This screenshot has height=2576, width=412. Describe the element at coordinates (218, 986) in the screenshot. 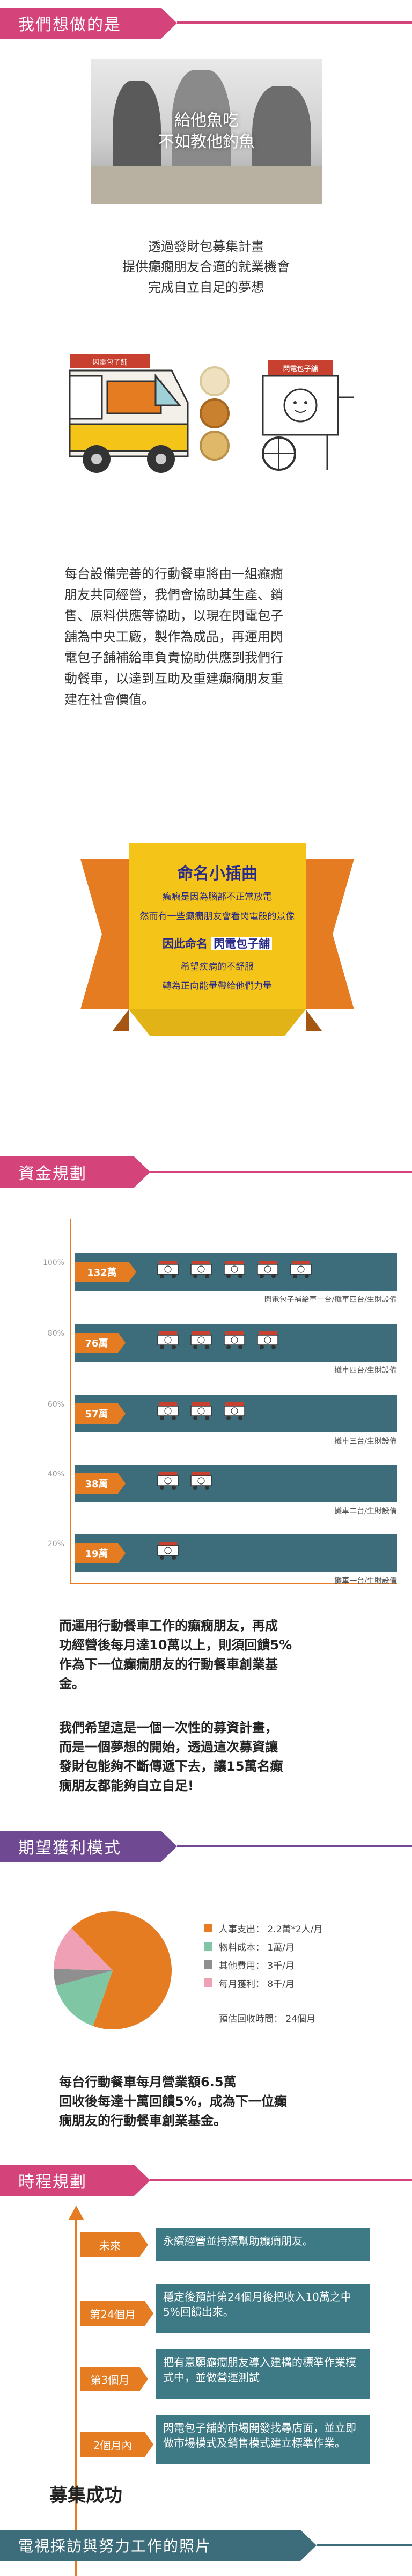

I see `note-line: 轉為正向能量帶給他們力量` at that location.